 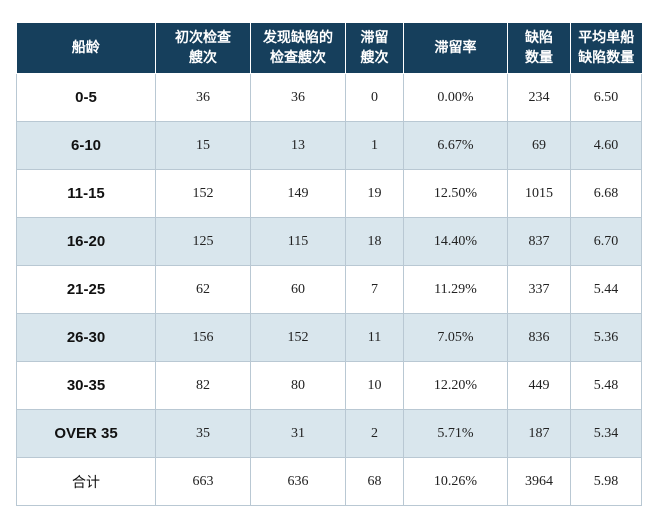 I want to click on table-row: 26-30 156 152 11 7.05% 836 5.36, so click(x=329, y=337).